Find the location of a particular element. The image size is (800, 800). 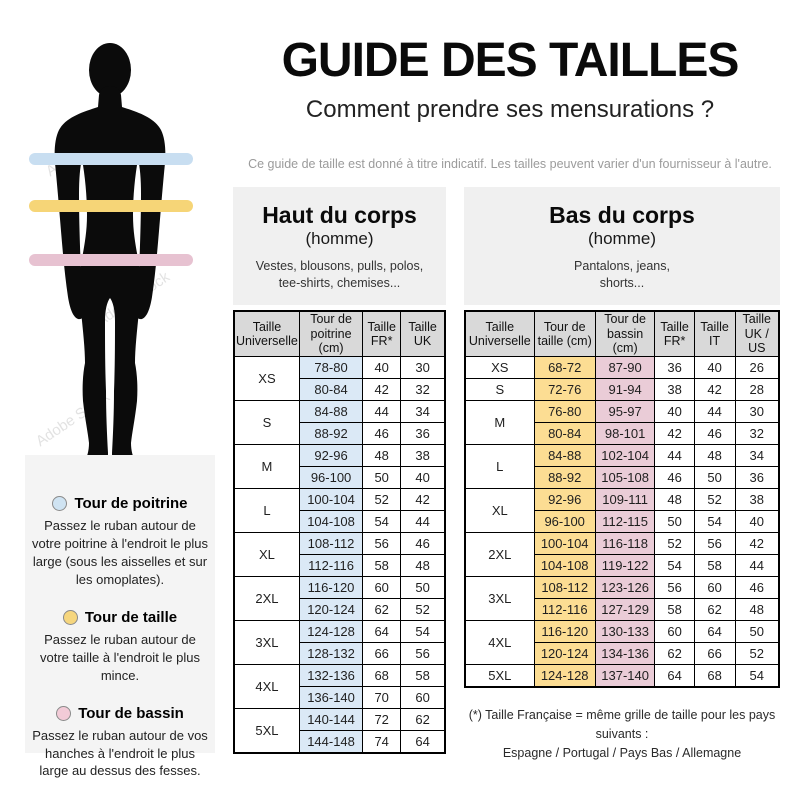

measure-cell: 119-122 is located at coordinates (625, 565).